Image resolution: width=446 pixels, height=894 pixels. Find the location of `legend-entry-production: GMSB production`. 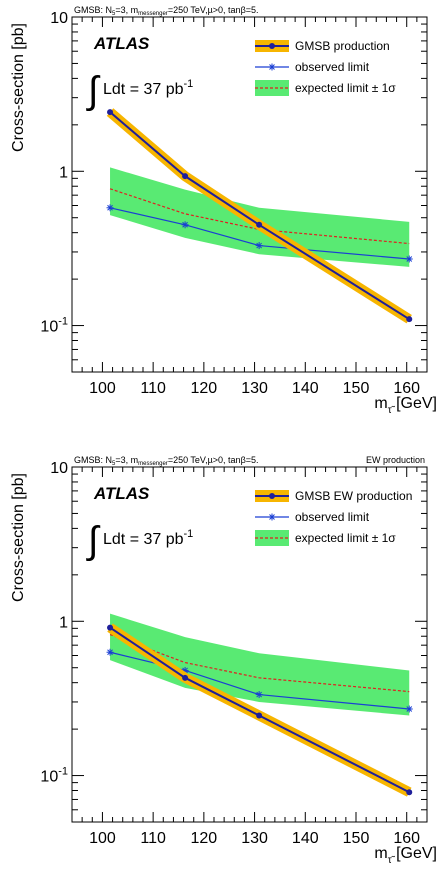

legend-entry-production: GMSB production is located at coordinates (322, 46).